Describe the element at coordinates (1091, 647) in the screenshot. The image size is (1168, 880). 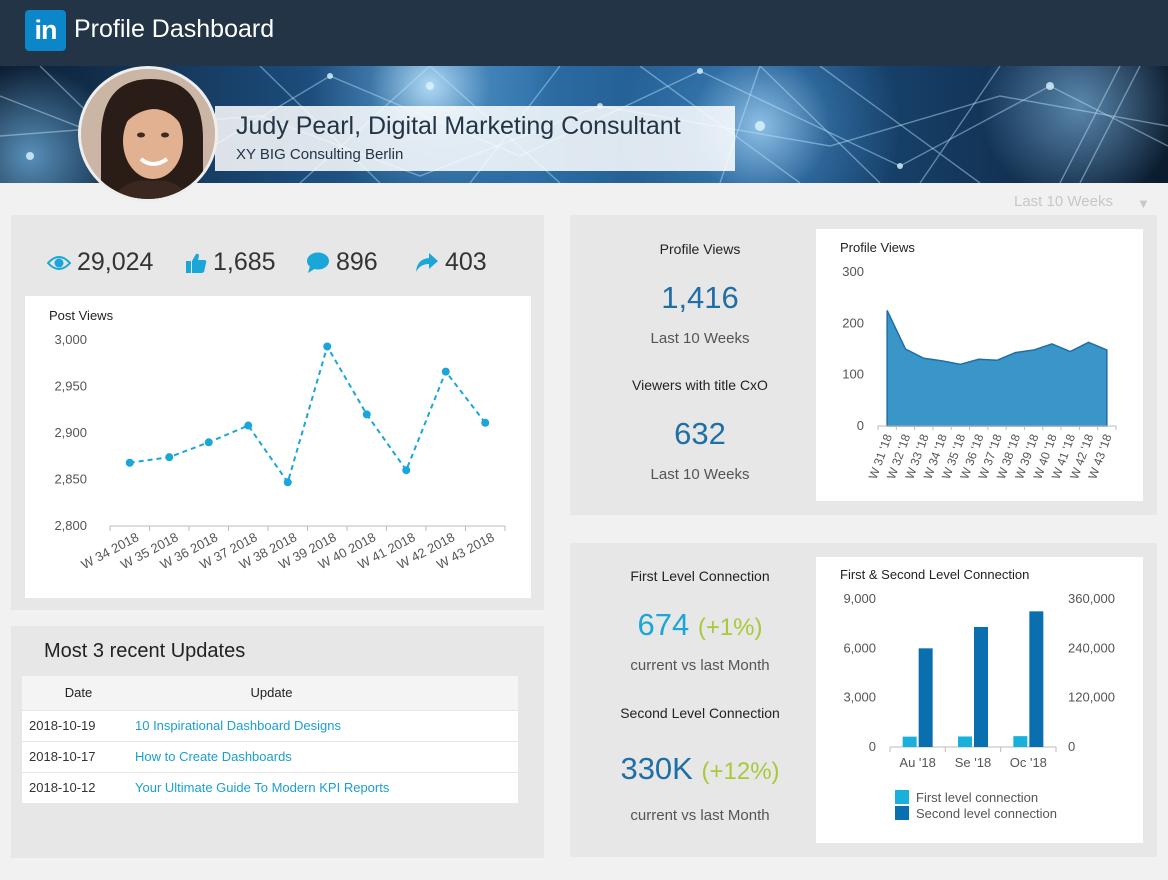
I see `y-right-tick-label: 240,000` at that location.